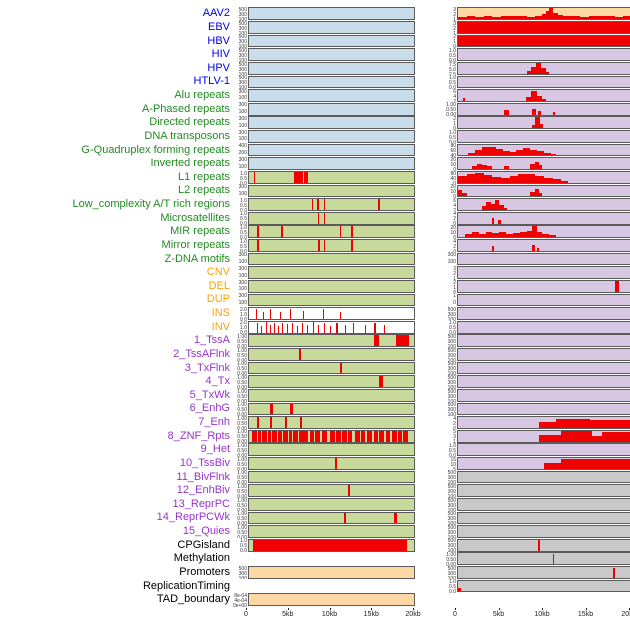 Image resolution: width=630 pixels, height=630 pixels. What do you see at coordinates (211, 81) in the screenshot?
I see `track-label: HTLV-1` at bounding box center [211, 81].